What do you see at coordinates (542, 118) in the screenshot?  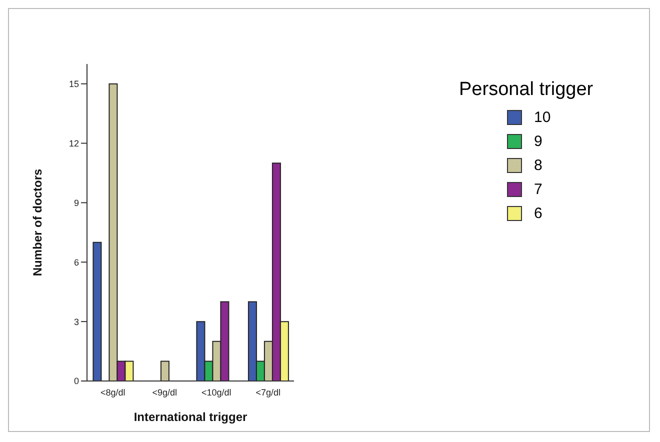 I see `legend-label: 10` at bounding box center [542, 118].